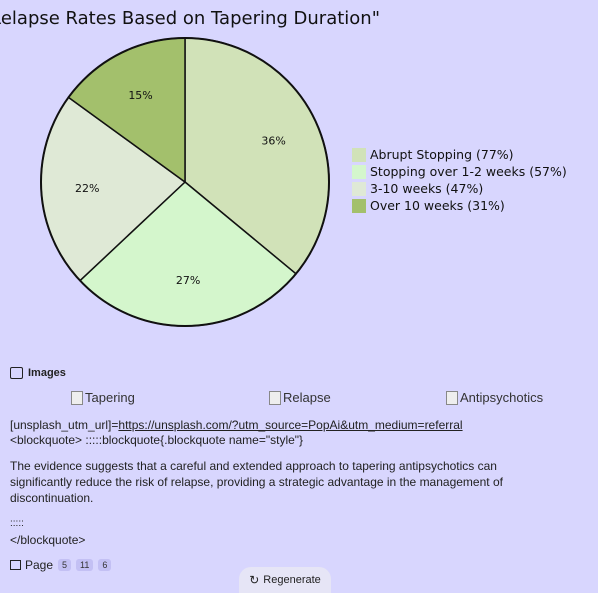  I want to click on image-icon, so click(16, 373).